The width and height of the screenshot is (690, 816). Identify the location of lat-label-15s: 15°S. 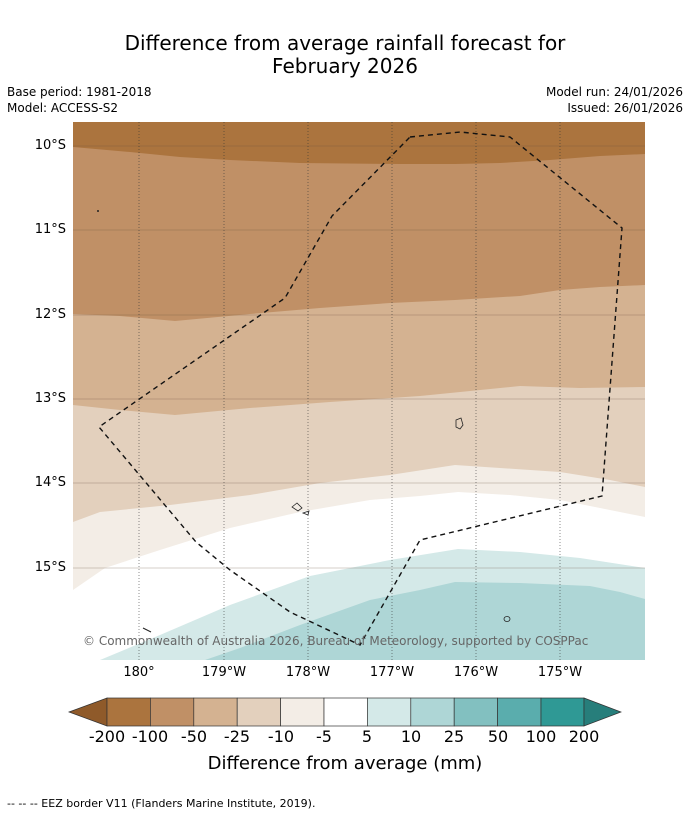
(50, 567).